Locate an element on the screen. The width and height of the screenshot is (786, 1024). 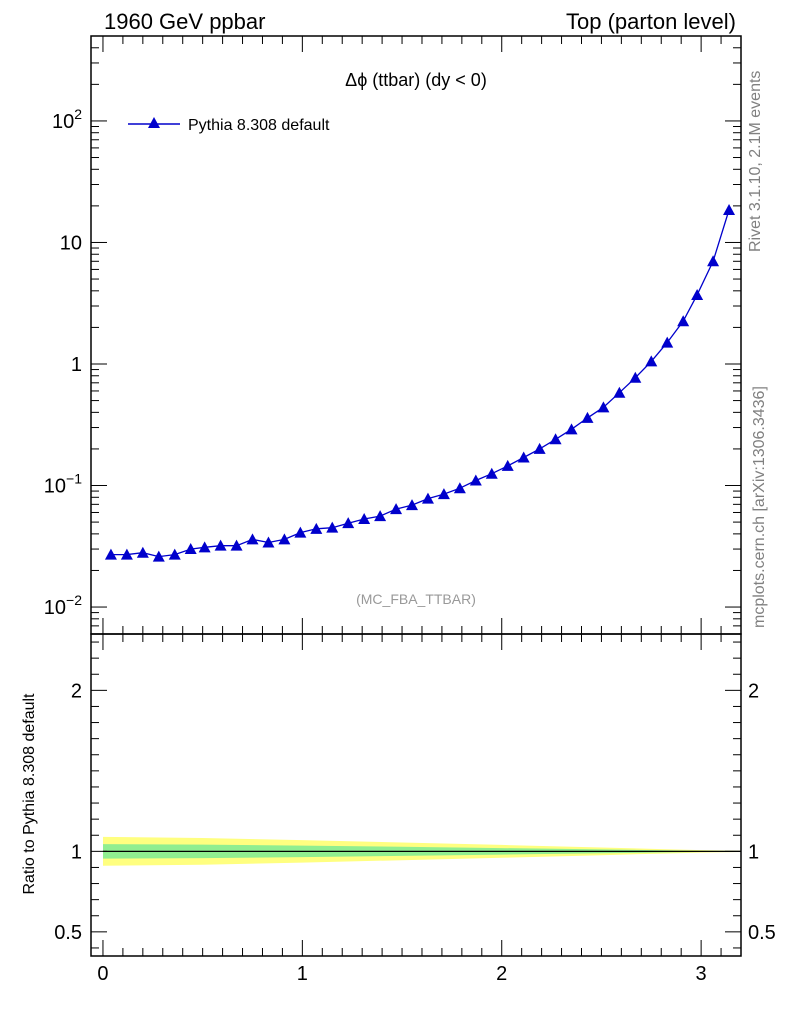
ratio-y-tick-label-right: 0.5 is located at coordinates (762, 933).